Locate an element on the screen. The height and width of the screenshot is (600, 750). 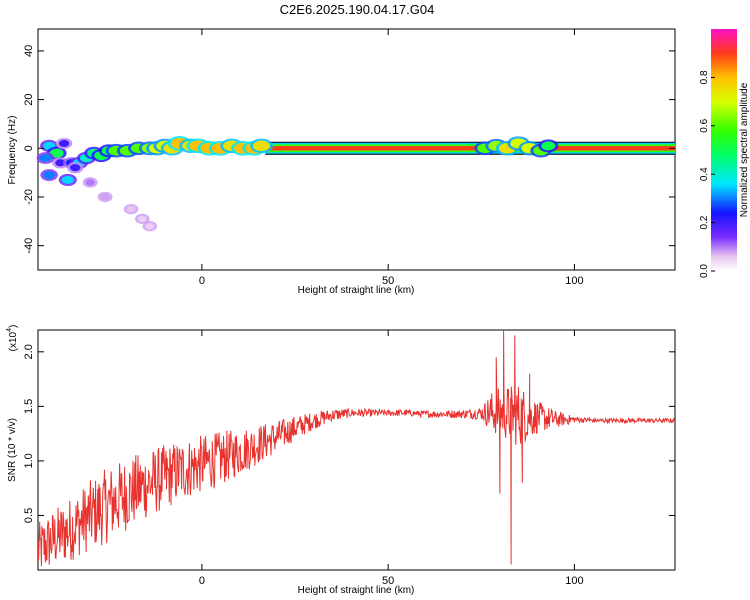
snr-xtick-label: 0 is located at coordinates (202, 581).